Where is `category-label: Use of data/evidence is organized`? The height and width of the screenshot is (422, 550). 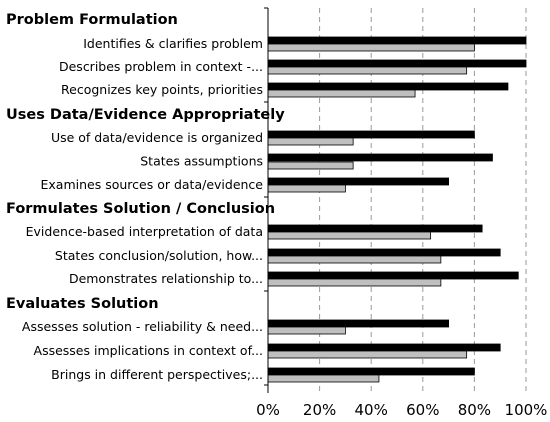
category-label: Use of data/evidence is organized is located at coordinates (157, 137).